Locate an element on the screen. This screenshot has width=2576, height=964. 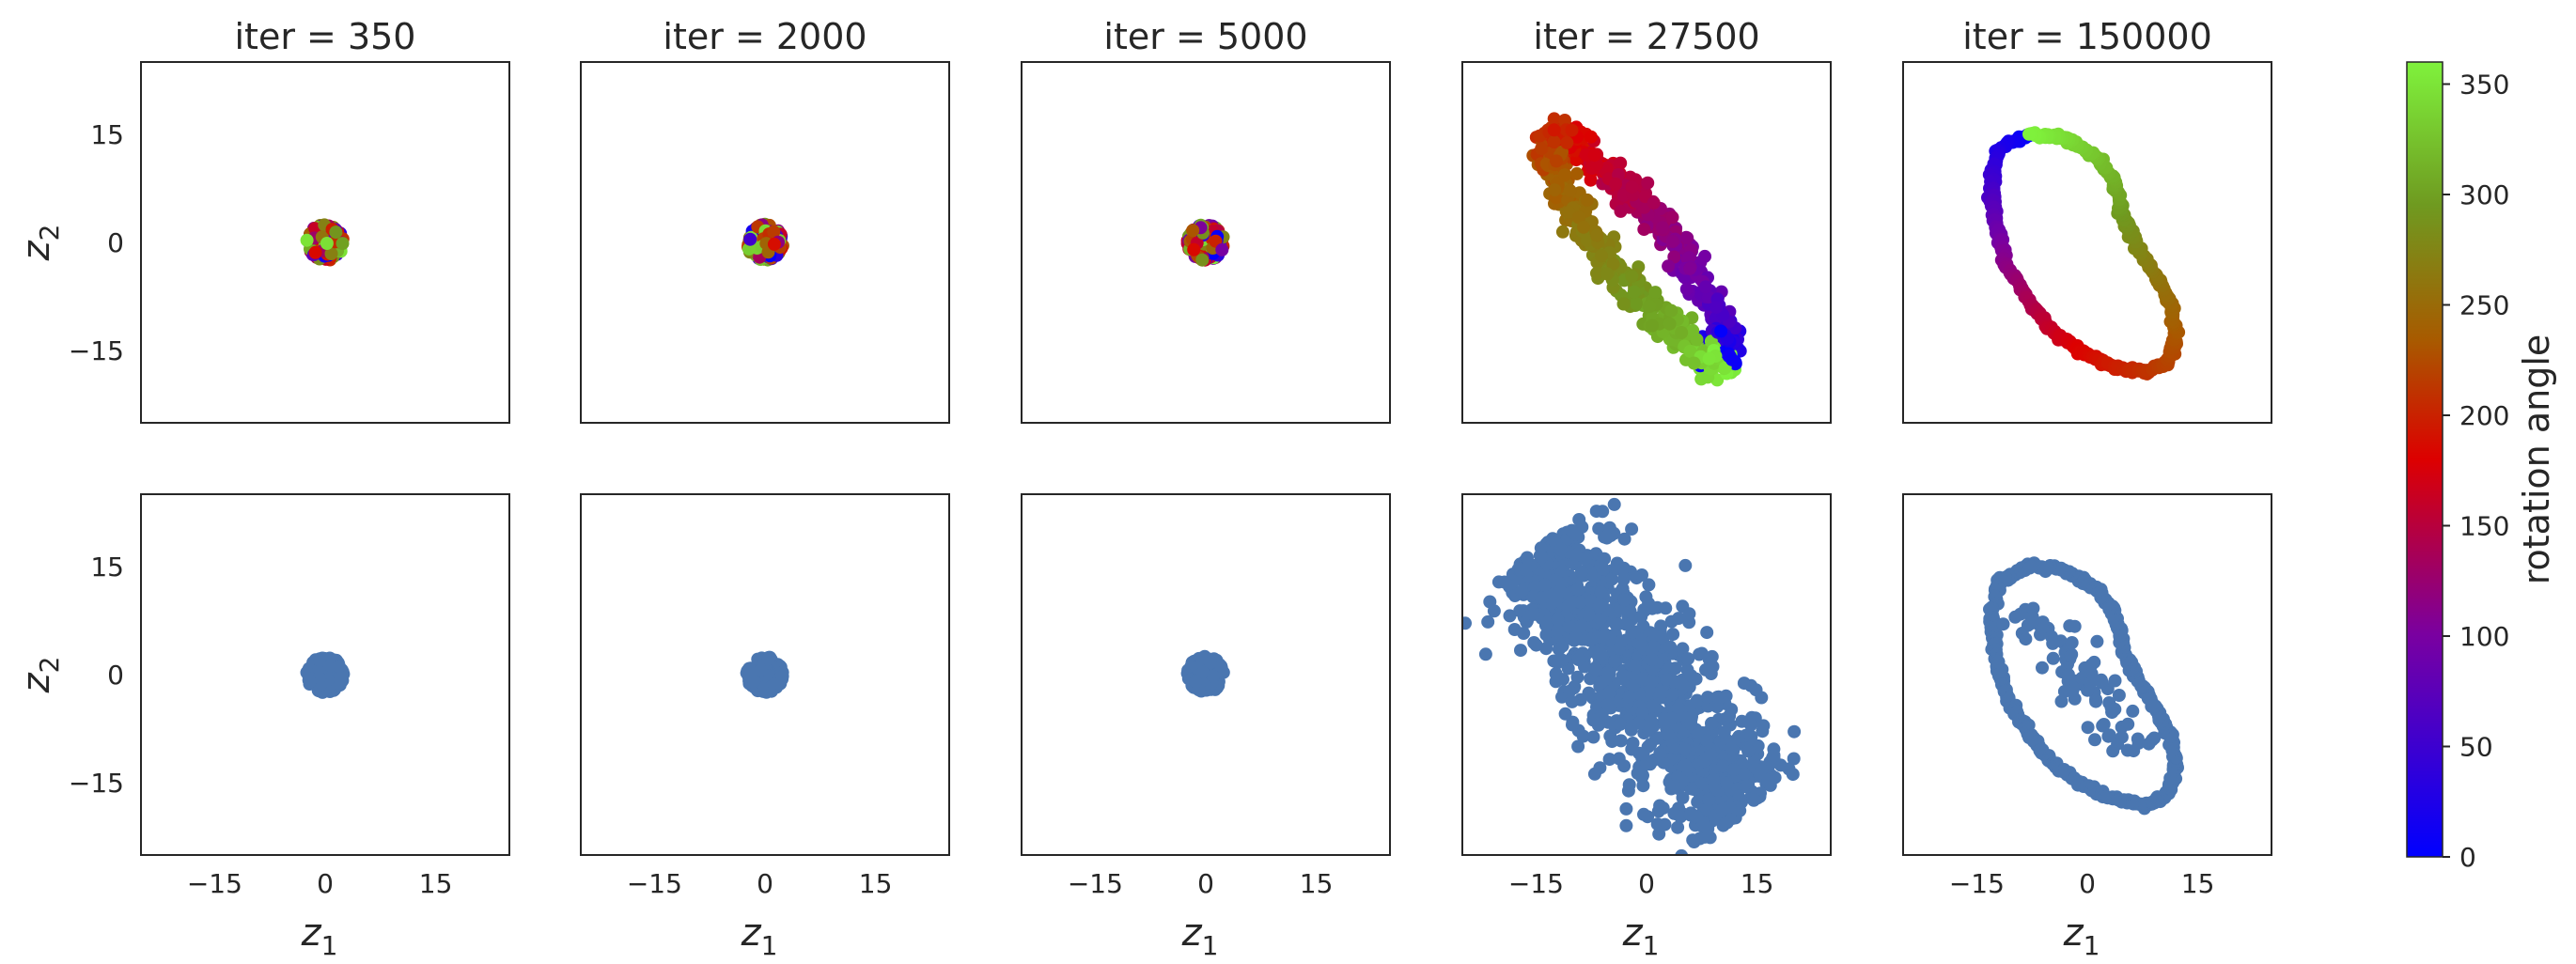
panel-r2-c5: −15 0 15 z1 is located at coordinates (2087, 727).